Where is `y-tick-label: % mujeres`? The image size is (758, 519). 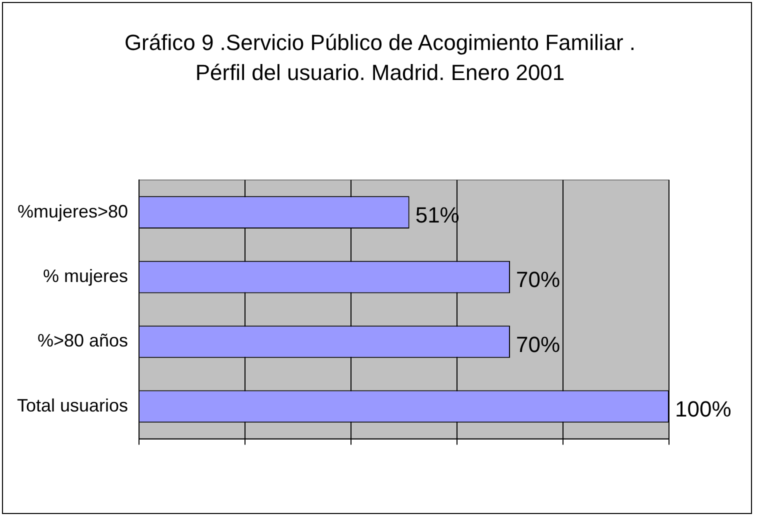 y-tick-label: % mujeres is located at coordinates (85, 276).